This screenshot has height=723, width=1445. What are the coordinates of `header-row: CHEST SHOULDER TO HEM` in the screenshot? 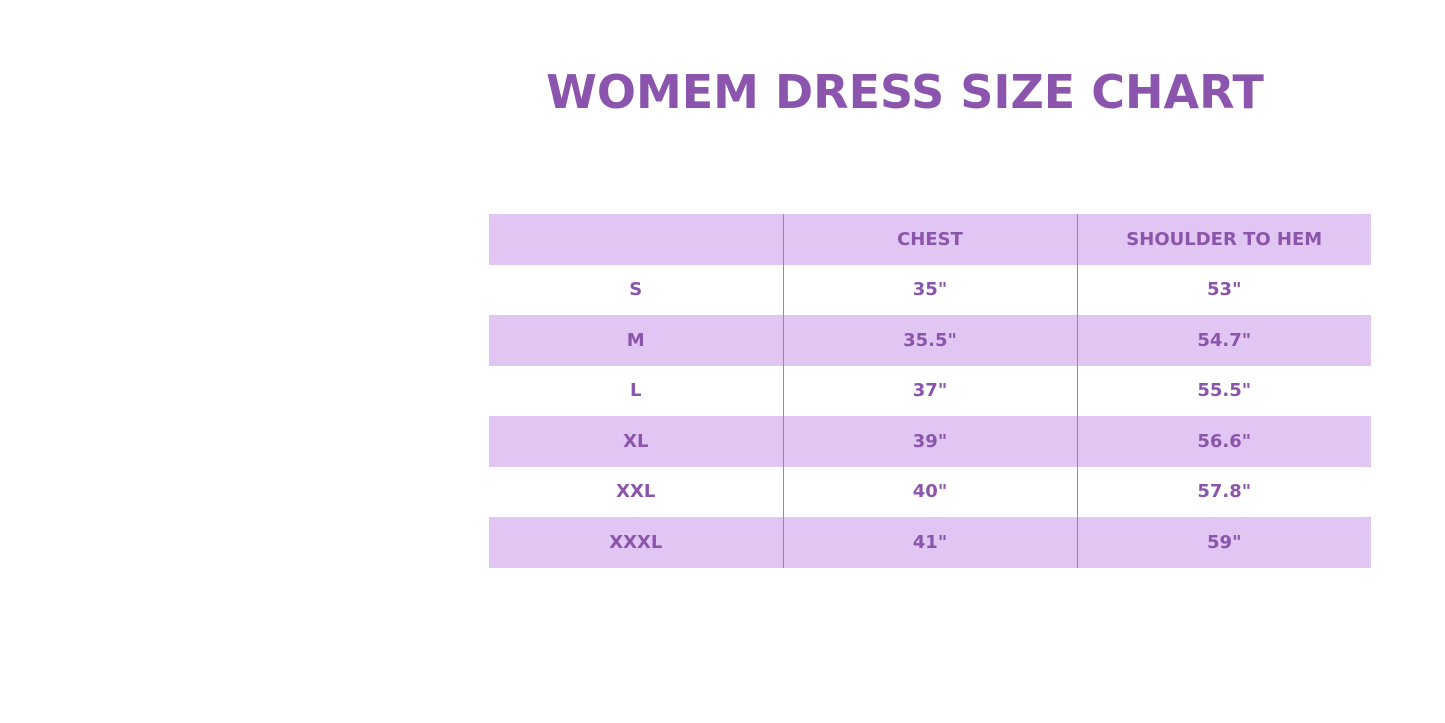 It's located at (930, 239).